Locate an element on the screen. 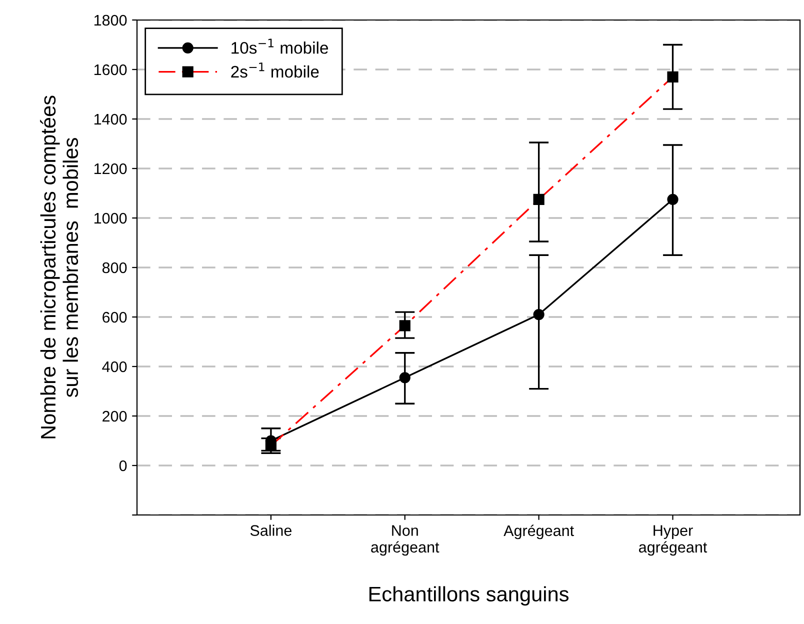 The width and height of the screenshot is (804, 624). y-tick-label: 1800 is located at coordinates (110, 20).